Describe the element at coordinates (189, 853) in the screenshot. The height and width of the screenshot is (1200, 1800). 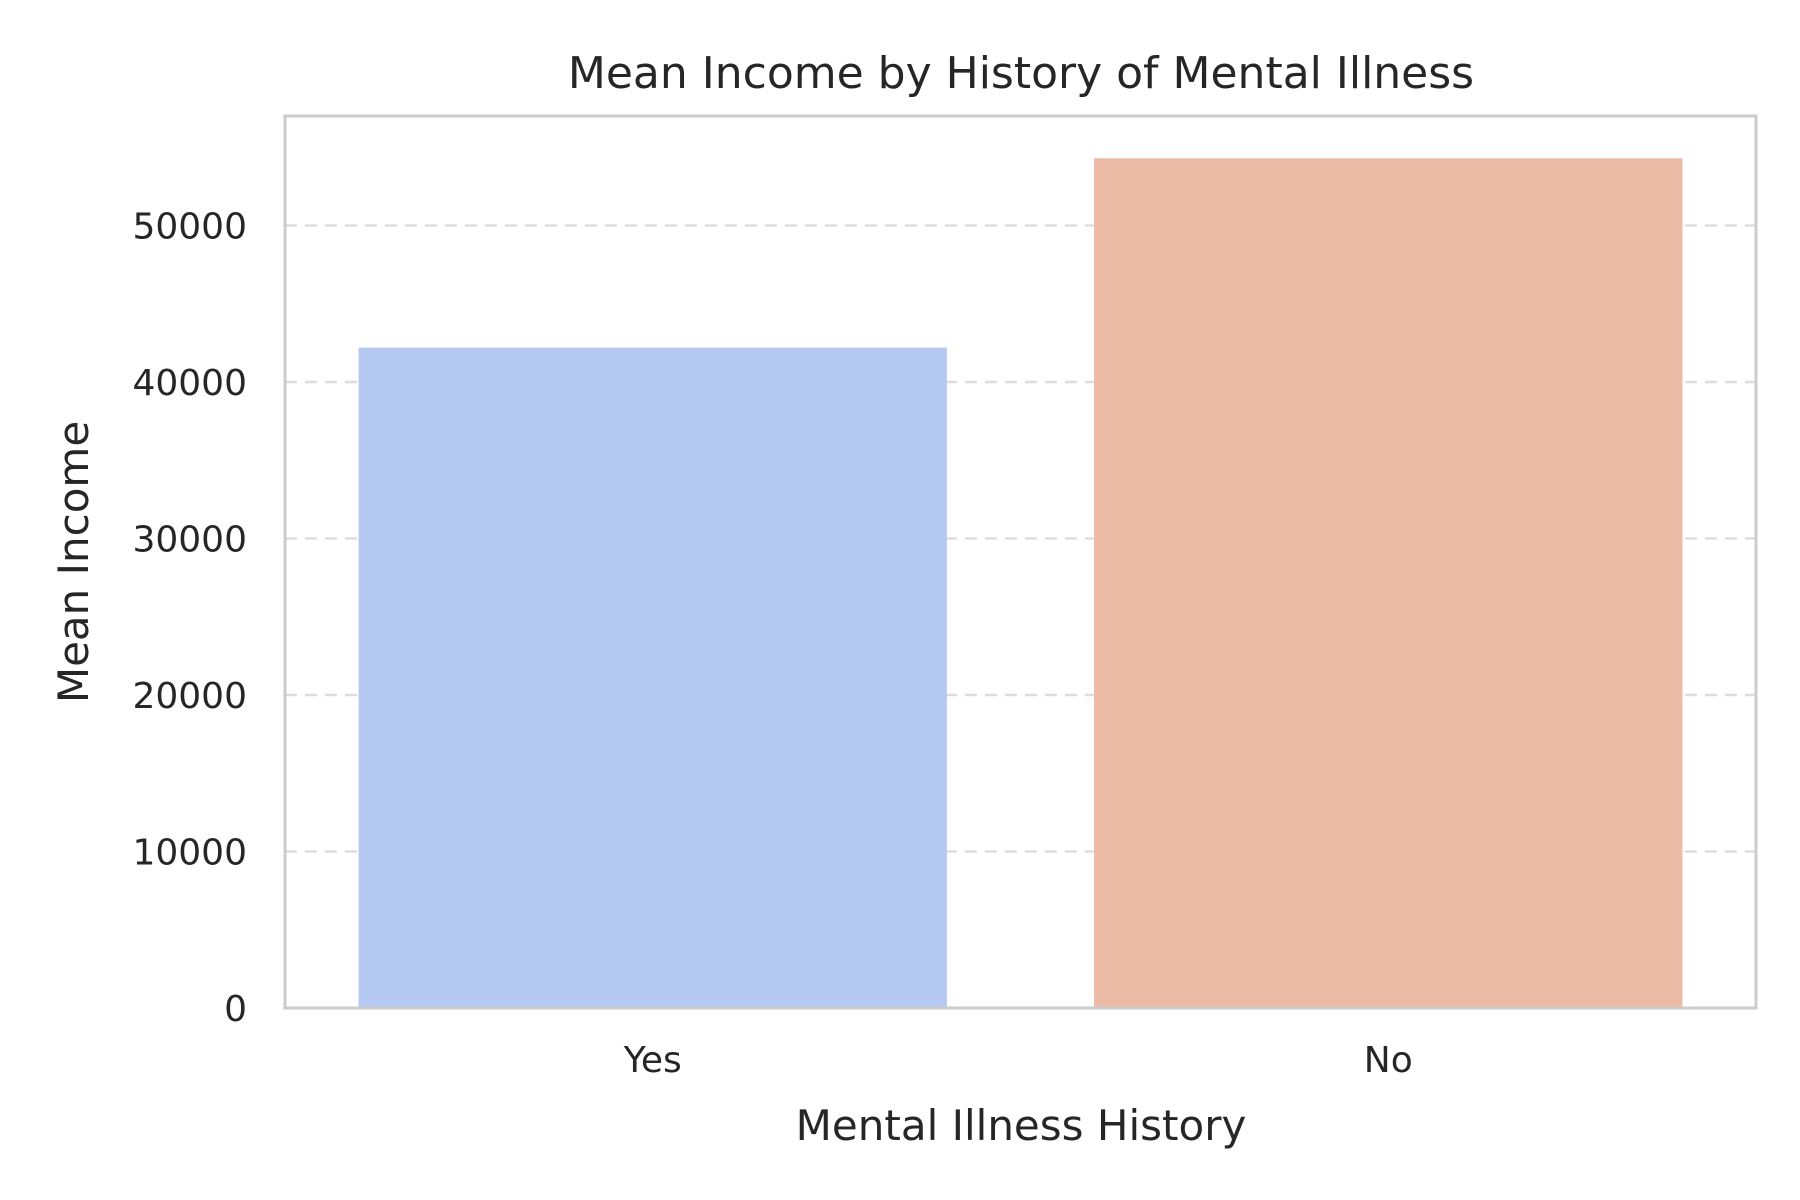
I see `y-tick-label: 10000` at that location.